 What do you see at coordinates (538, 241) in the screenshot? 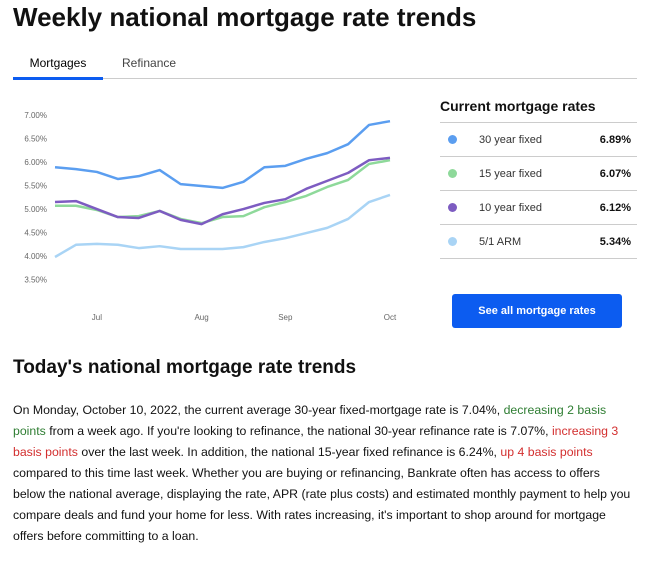
I see `rate-row: 5/1 ARM 5.34%` at bounding box center [538, 241].